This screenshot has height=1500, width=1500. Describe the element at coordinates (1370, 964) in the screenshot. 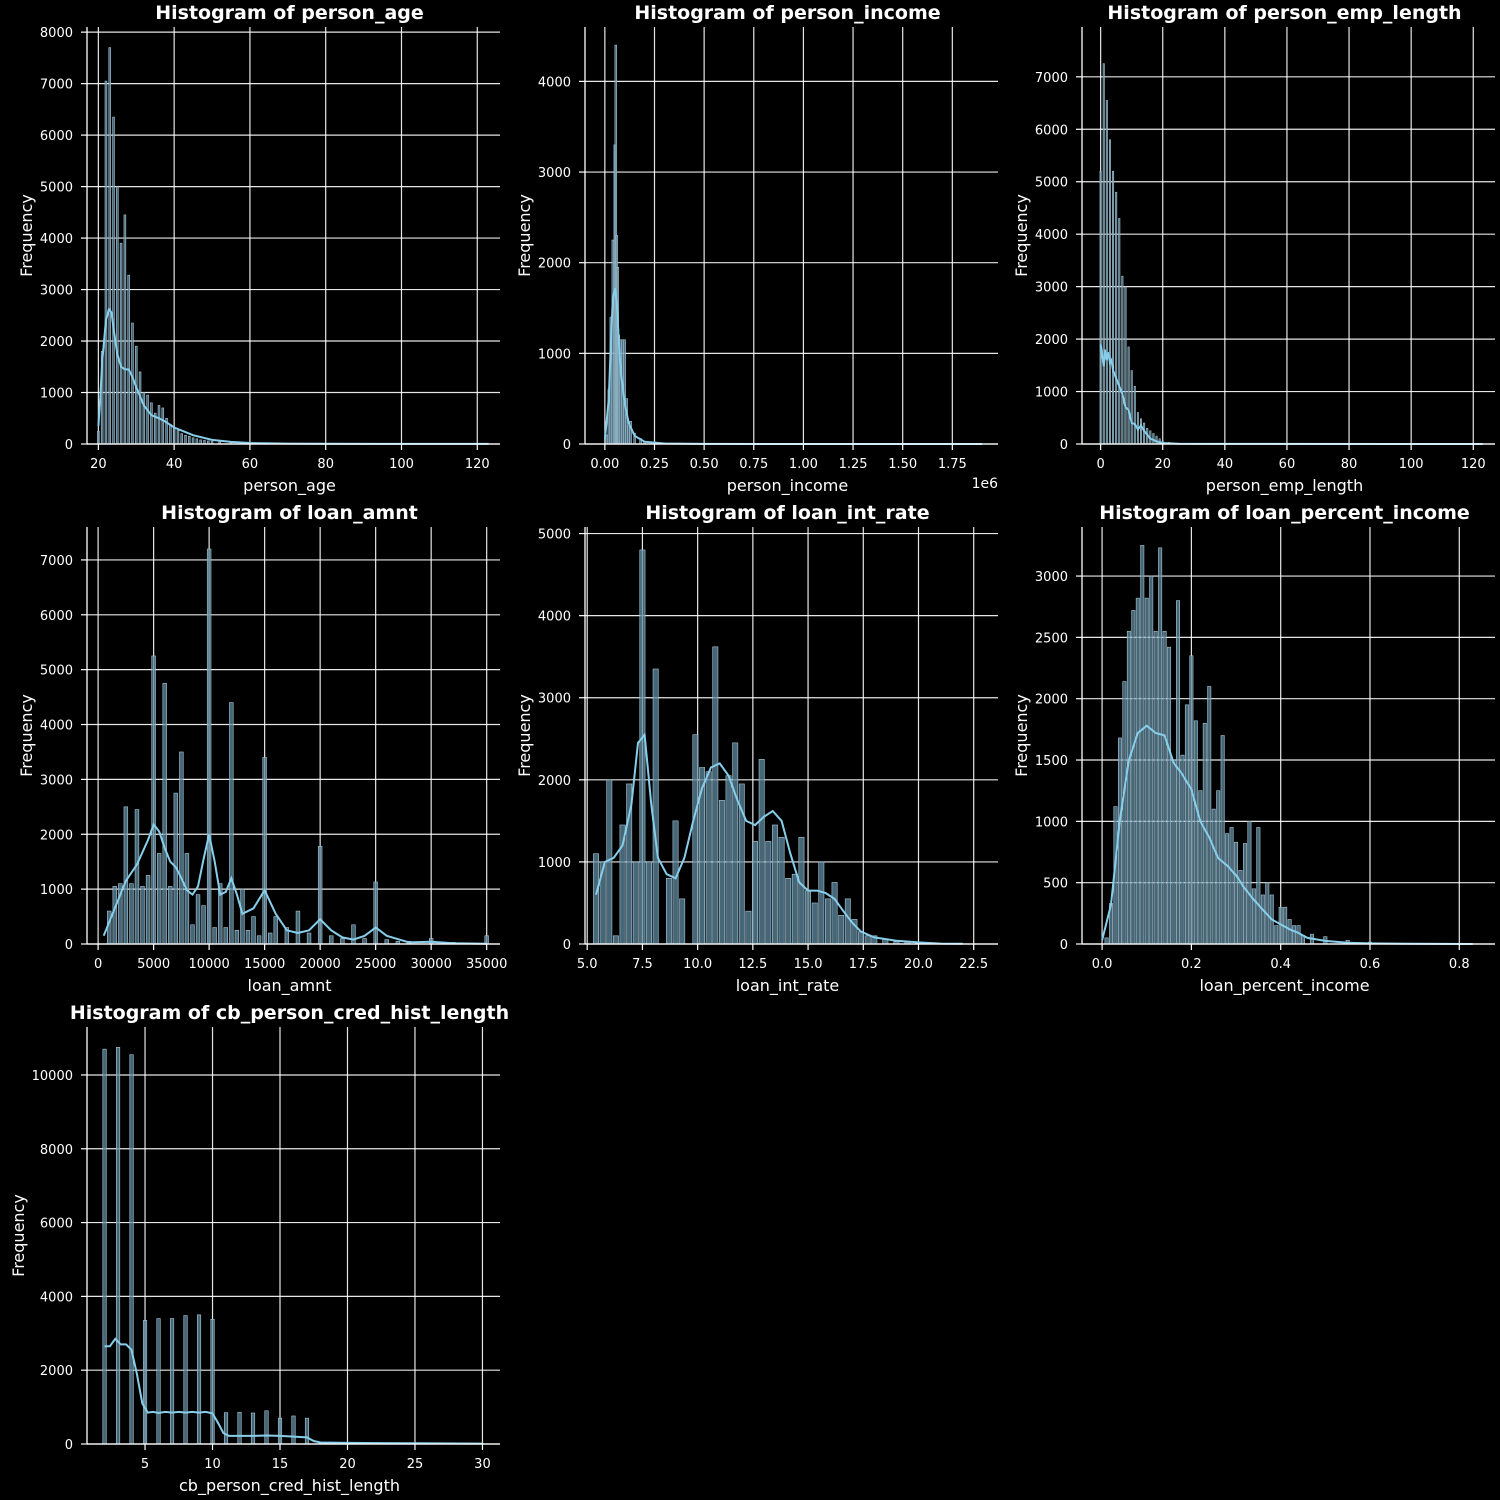

I see `x-tick-label: 0.6` at that location.